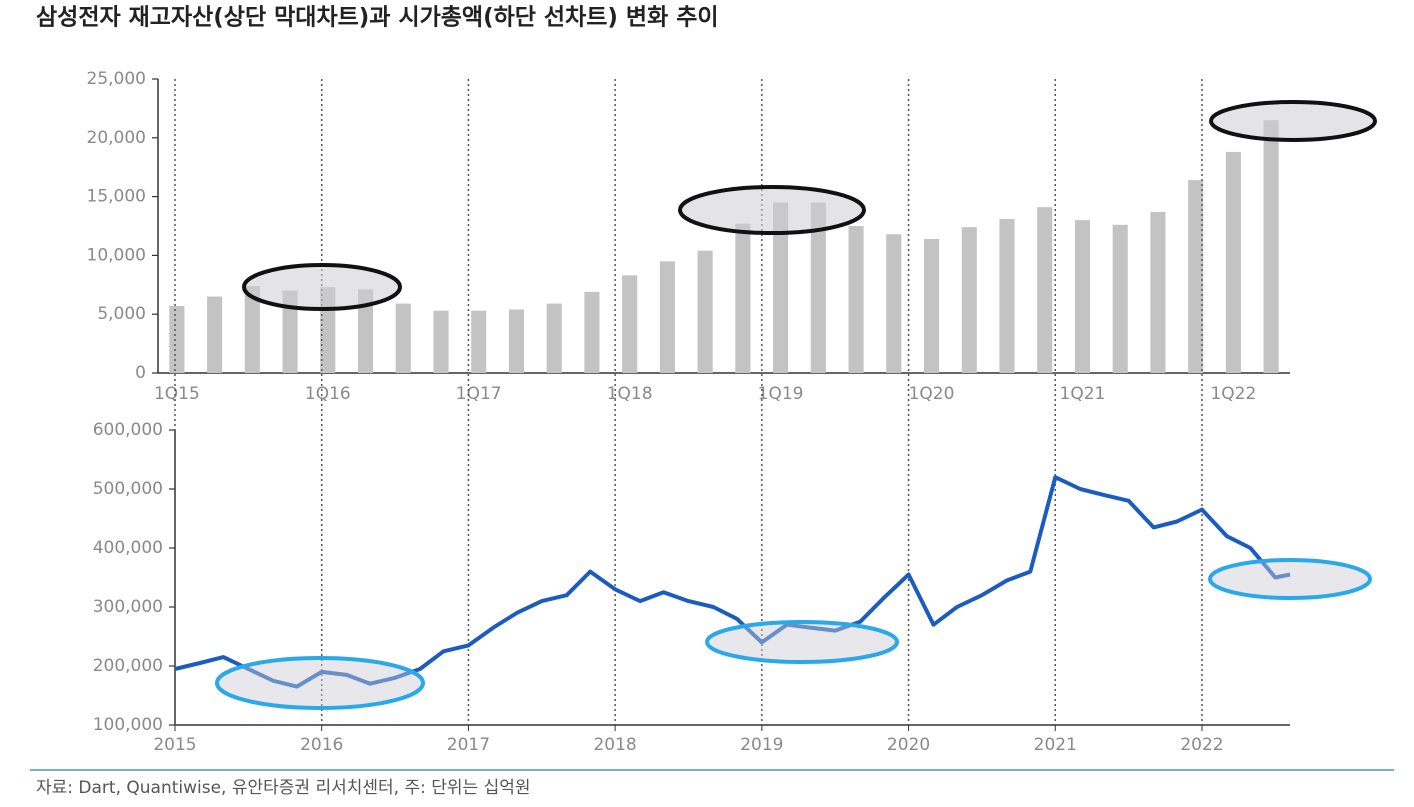 This screenshot has height=807, width=1414. I want to click on x-tick-label: 2016, so click(321, 745).